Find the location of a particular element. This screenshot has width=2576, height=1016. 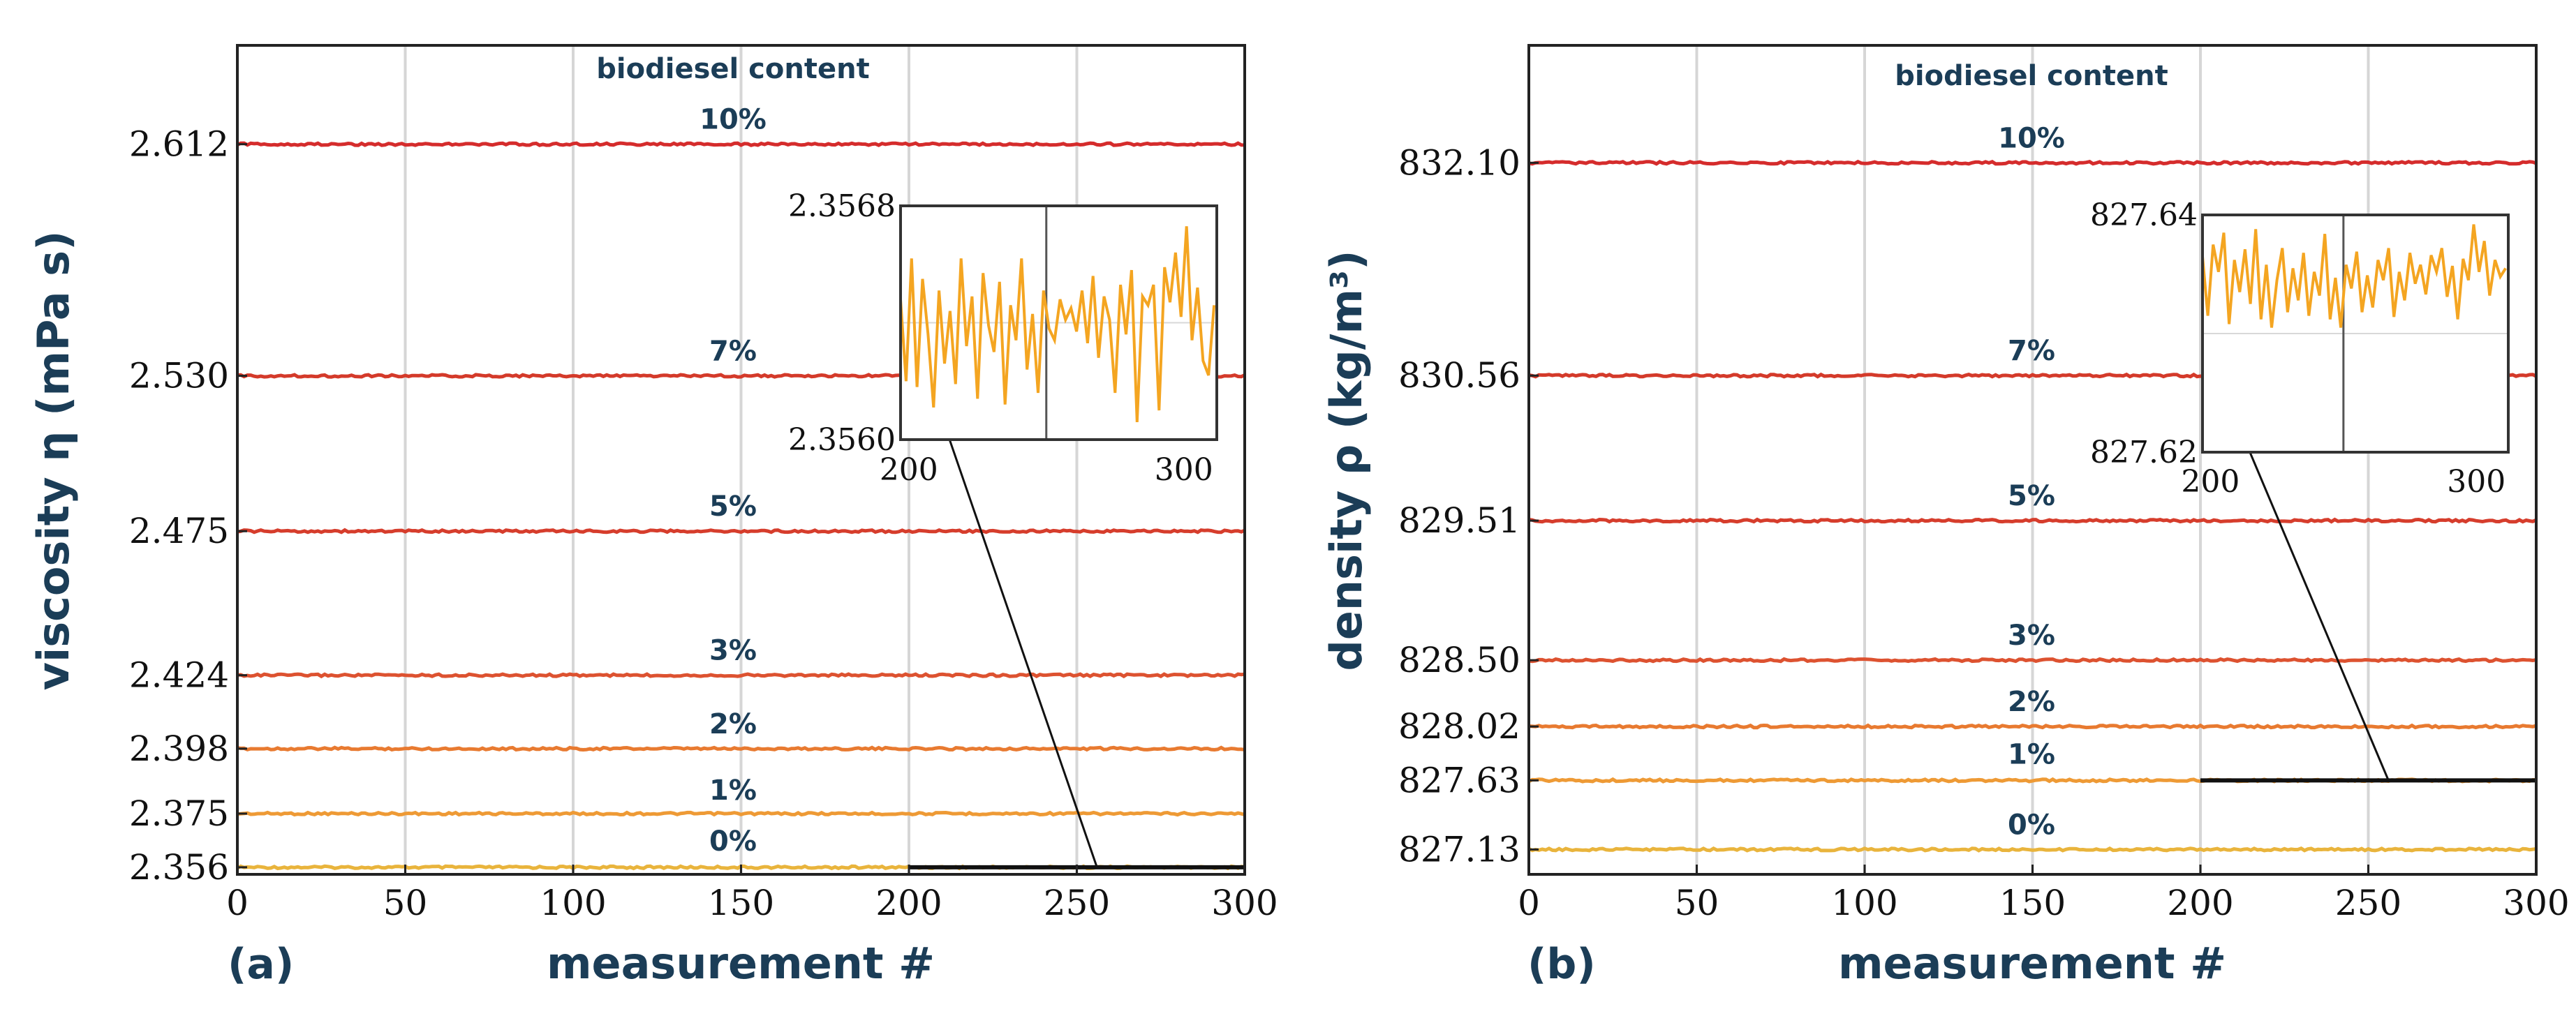

y-tick-label: 828.02 is located at coordinates (1459, 726).